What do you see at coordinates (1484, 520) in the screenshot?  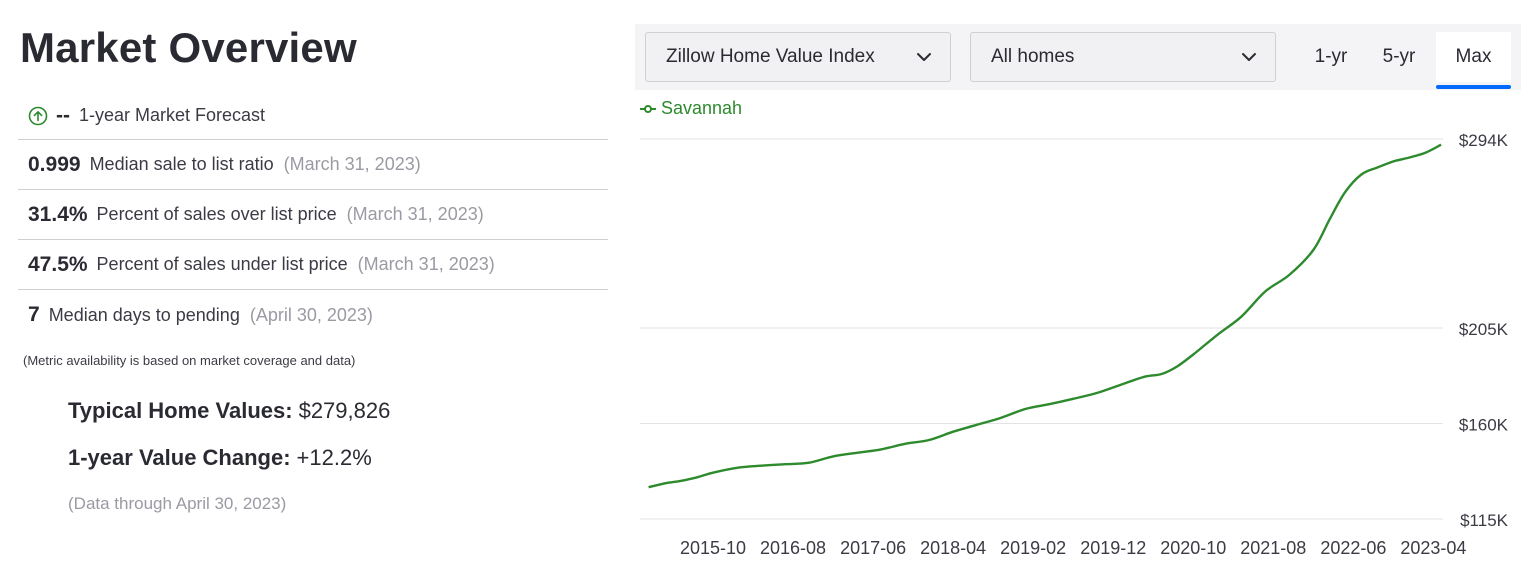 I see `y-tick-label: $115K` at bounding box center [1484, 520].